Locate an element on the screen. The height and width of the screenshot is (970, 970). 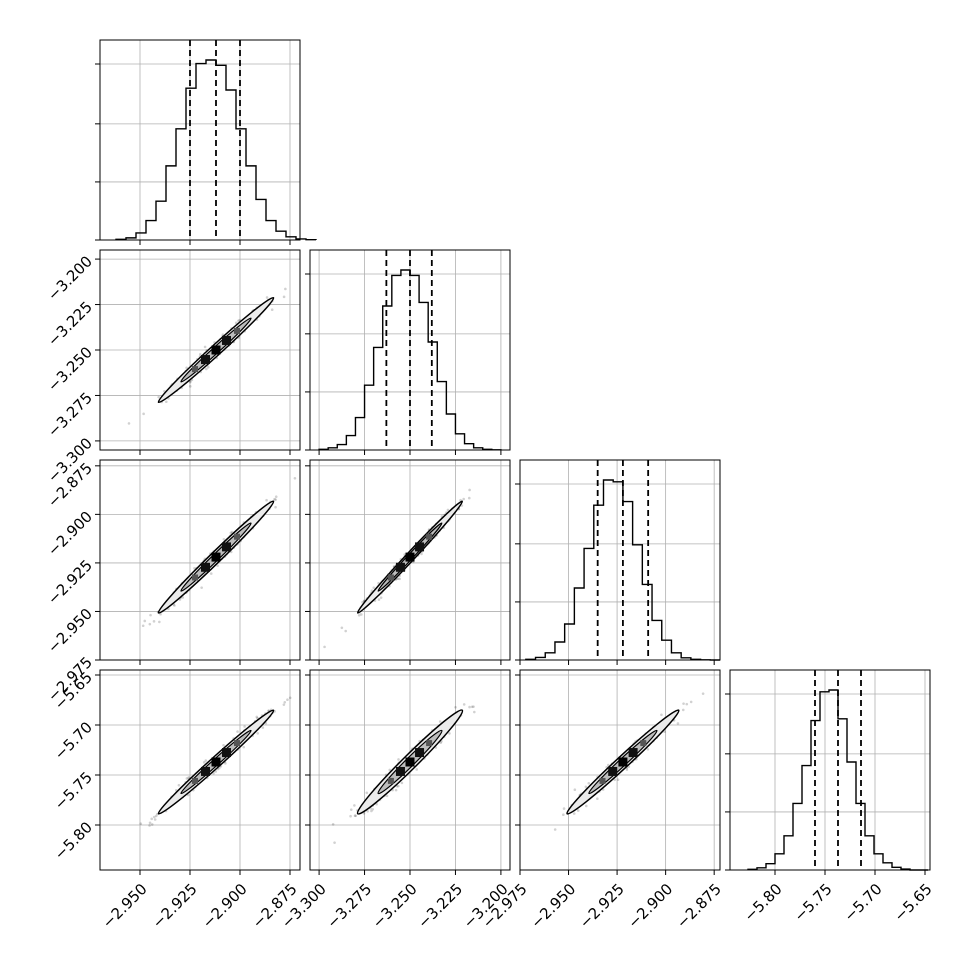
y-tick-label: −2.925 is located at coordinates (70, 582).